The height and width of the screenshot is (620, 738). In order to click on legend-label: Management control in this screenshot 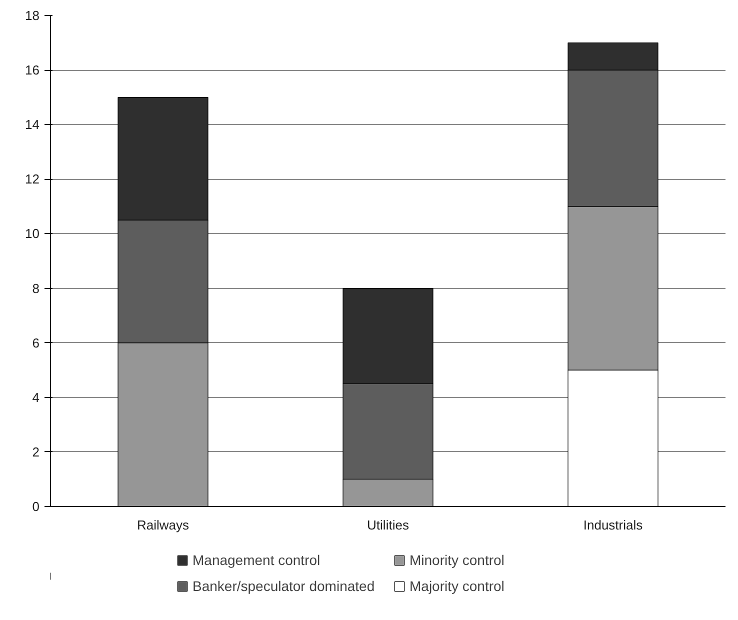, I will do `click(257, 560)`.